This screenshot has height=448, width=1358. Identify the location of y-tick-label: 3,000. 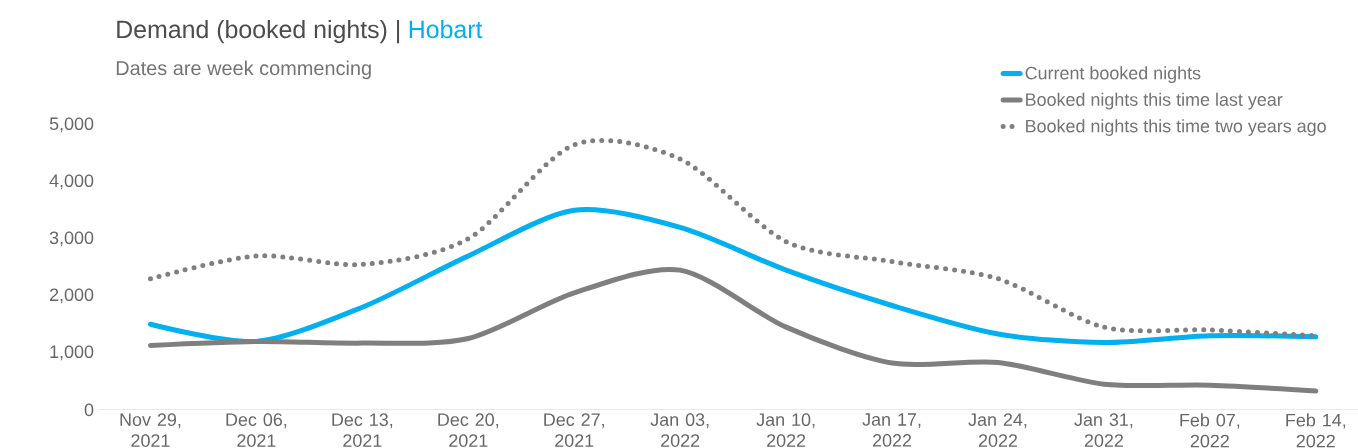
(71, 239).